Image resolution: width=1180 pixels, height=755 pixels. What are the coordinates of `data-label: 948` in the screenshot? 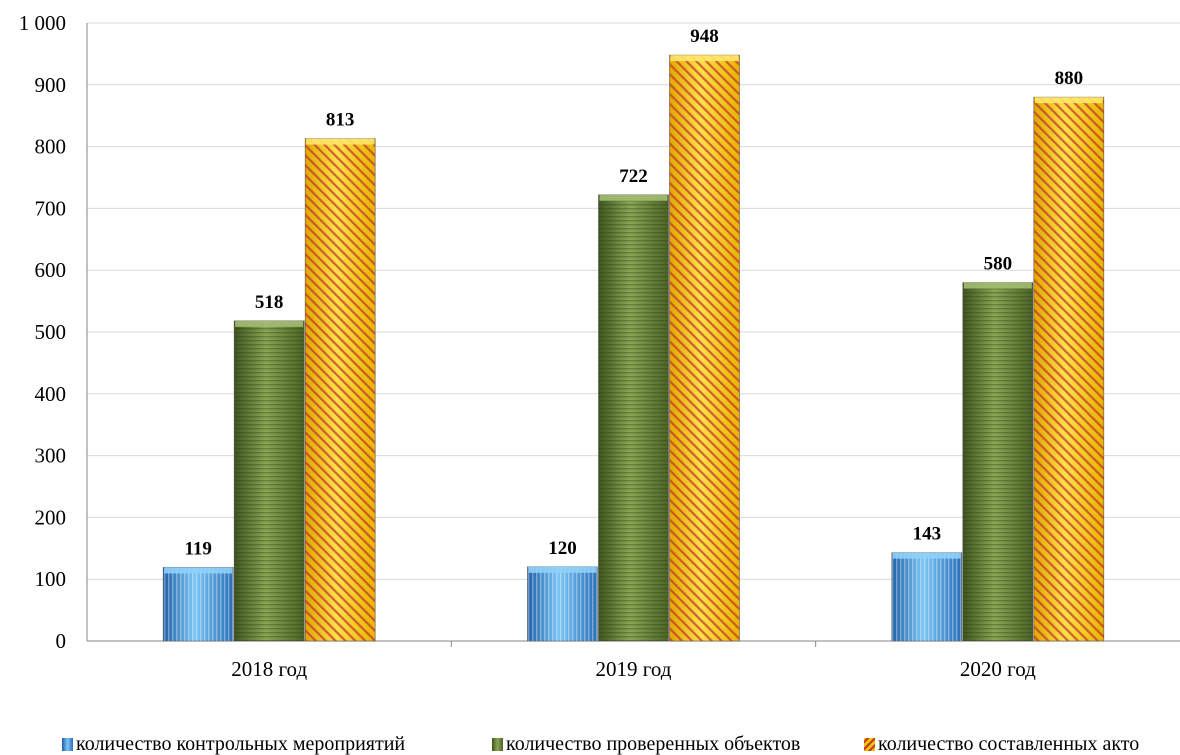 It's located at (704, 36).